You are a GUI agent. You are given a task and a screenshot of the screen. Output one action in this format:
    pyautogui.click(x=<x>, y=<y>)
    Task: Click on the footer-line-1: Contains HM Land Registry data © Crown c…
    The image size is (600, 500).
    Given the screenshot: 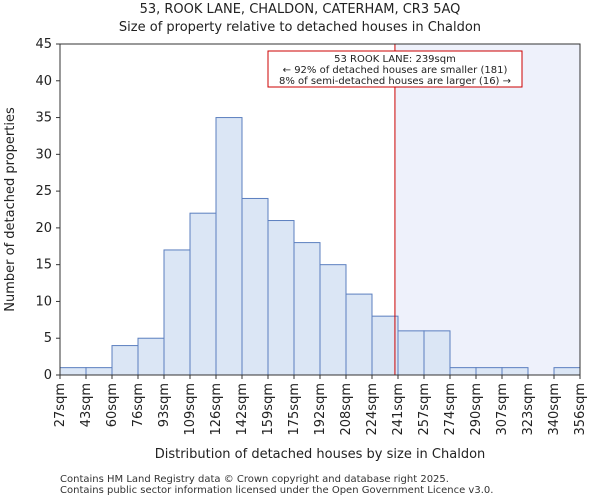 What is the action you would take?
    pyautogui.click(x=254, y=479)
    